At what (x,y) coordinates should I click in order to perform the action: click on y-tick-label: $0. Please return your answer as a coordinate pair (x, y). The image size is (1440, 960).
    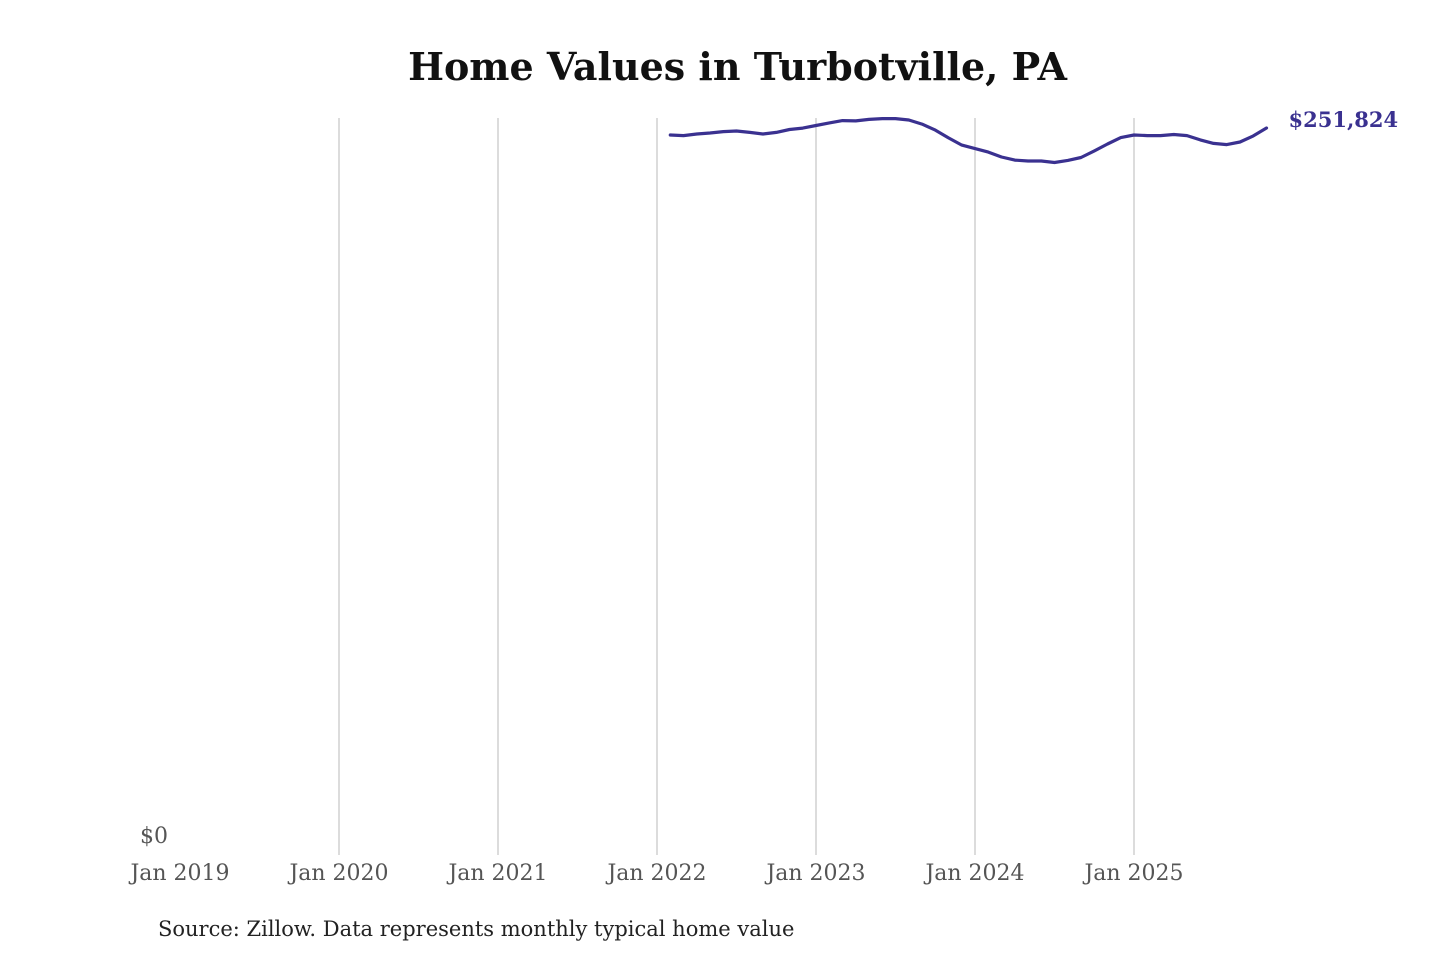
    Looking at the image, I should click on (154, 836).